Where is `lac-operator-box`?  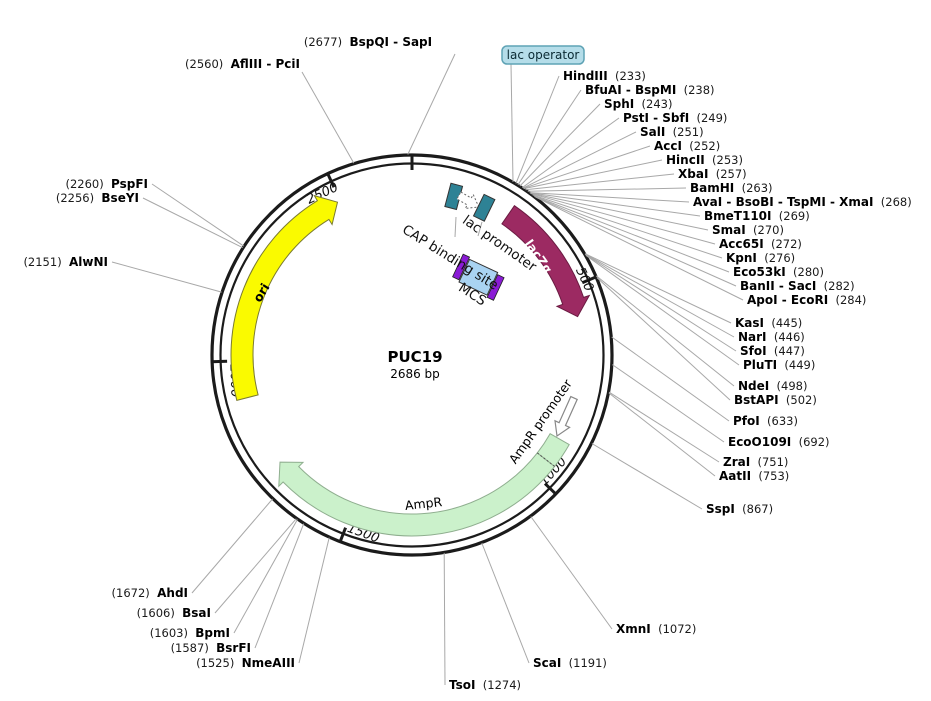
lac-operator-box is located at coordinates (543, 55).